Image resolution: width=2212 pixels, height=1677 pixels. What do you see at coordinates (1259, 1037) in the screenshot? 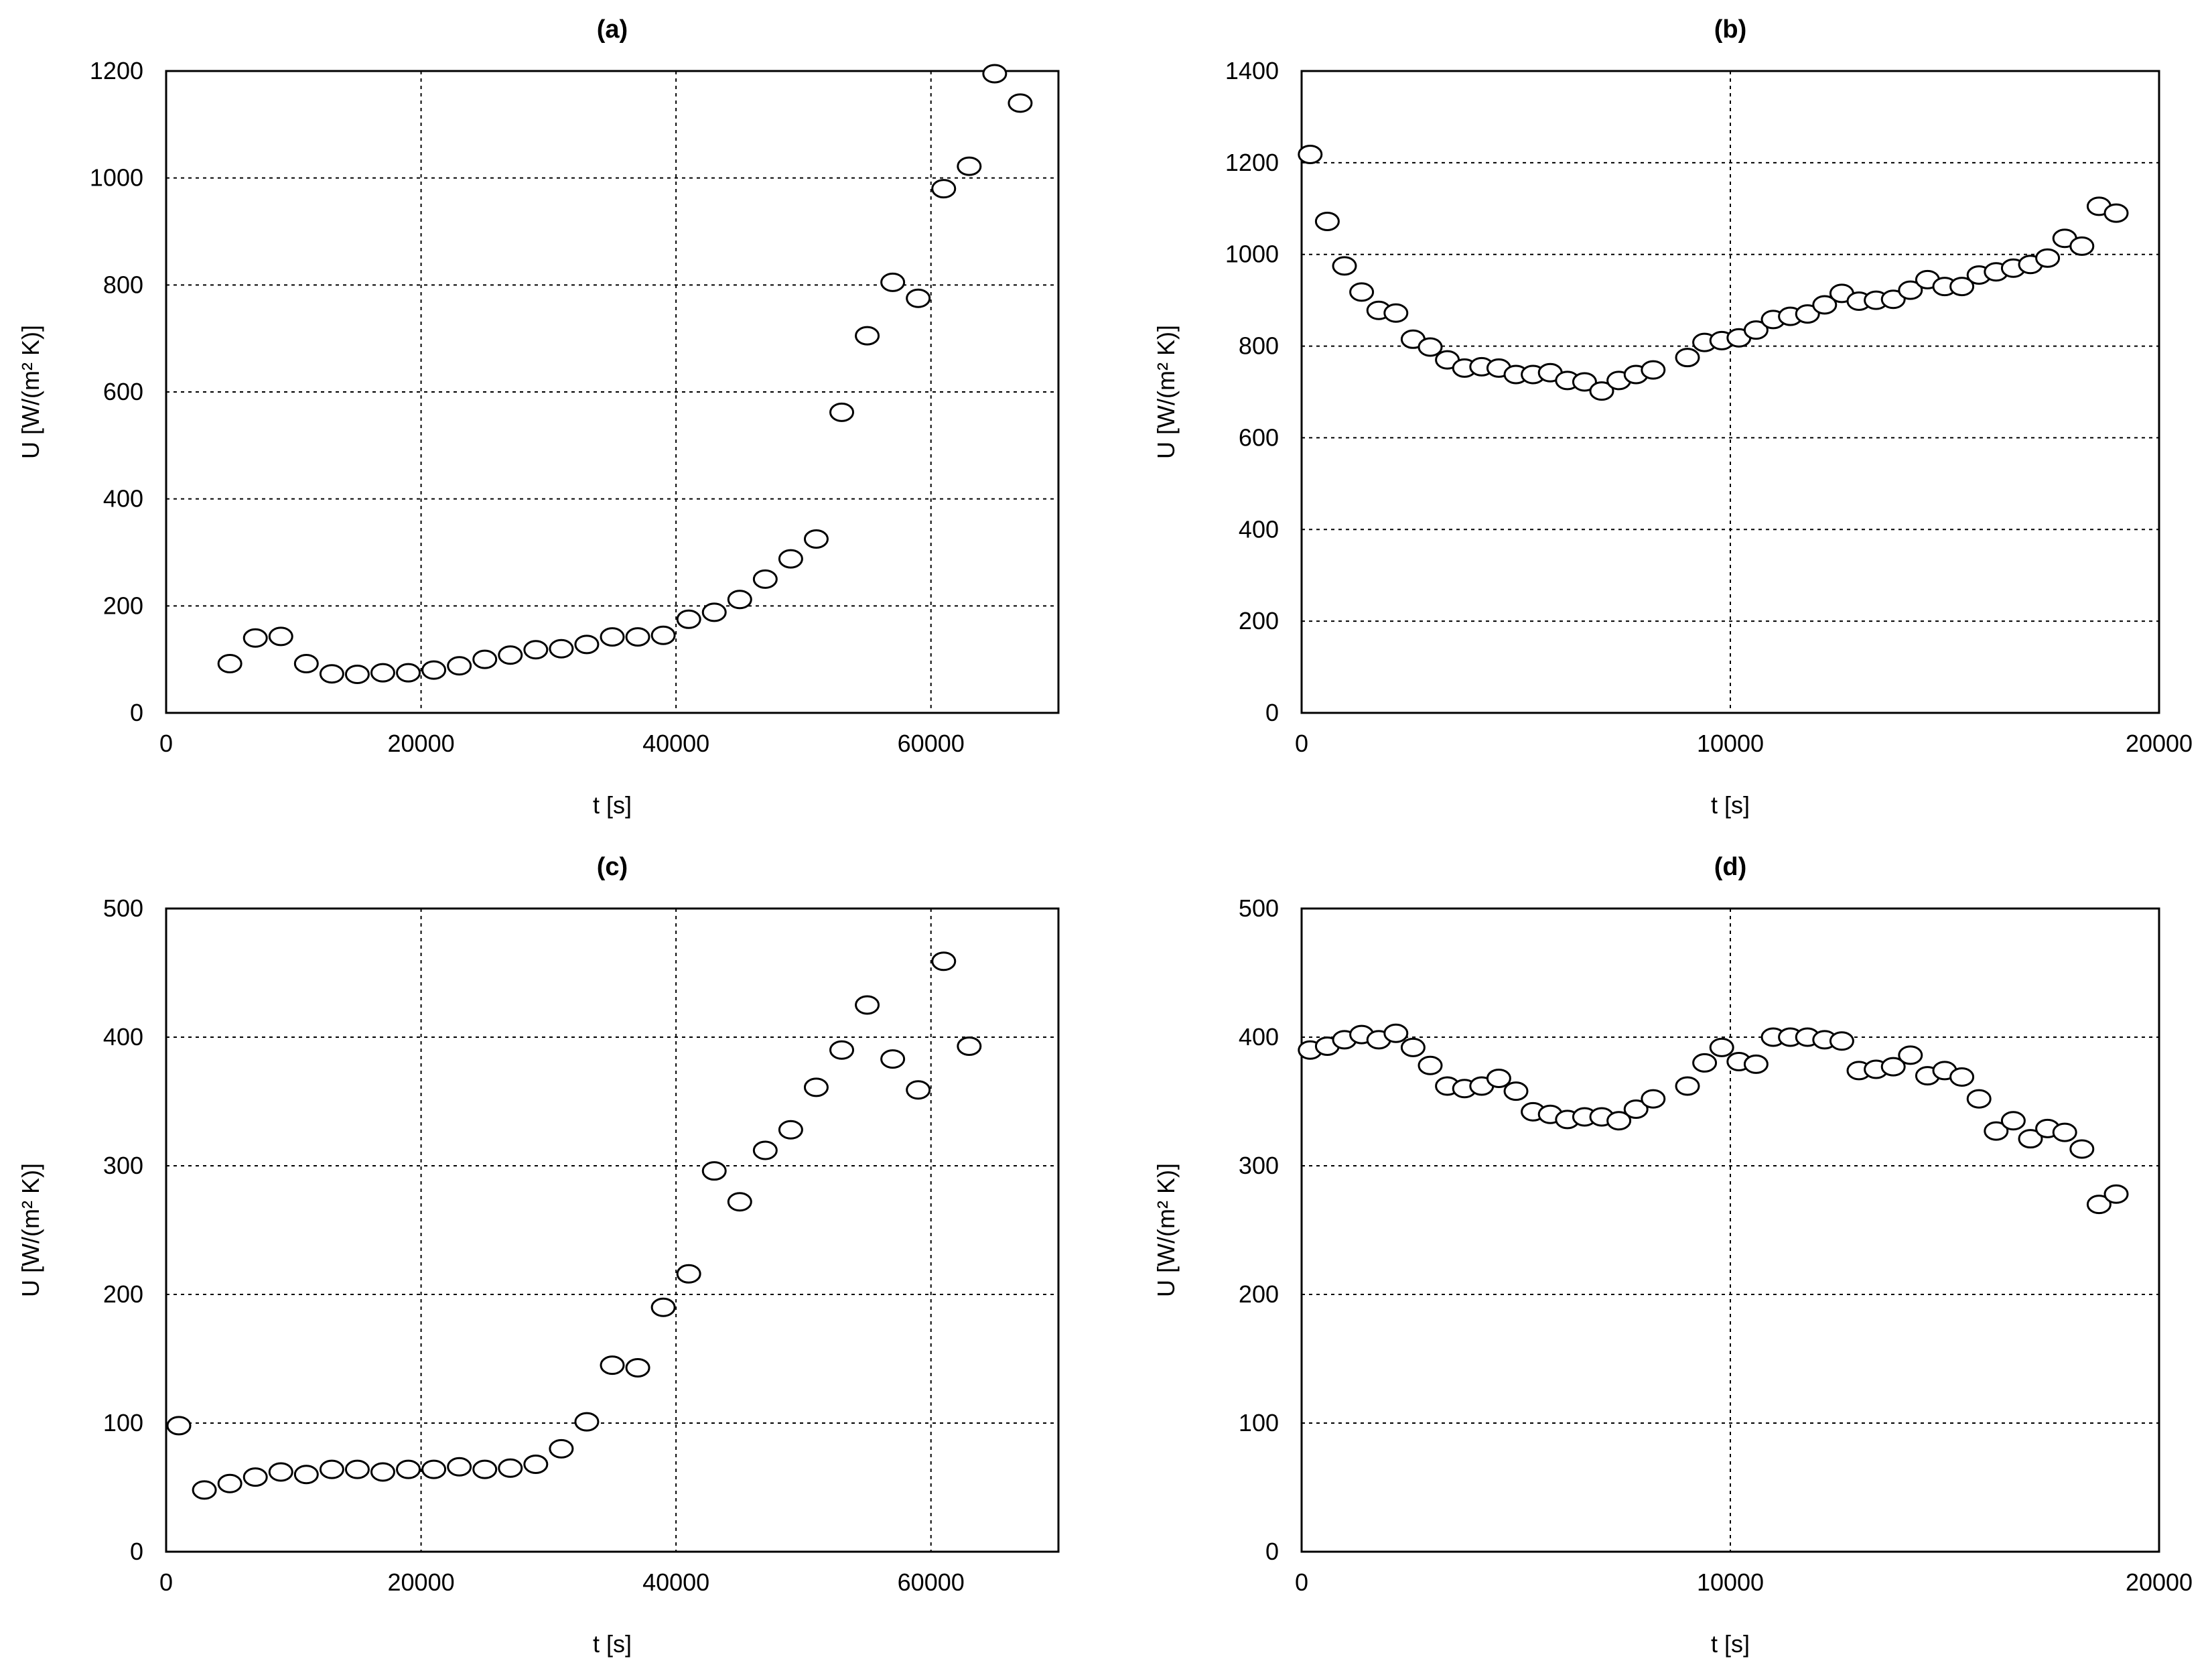
I see `y-tick-label: 400` at bounding box center [1259, 1037].